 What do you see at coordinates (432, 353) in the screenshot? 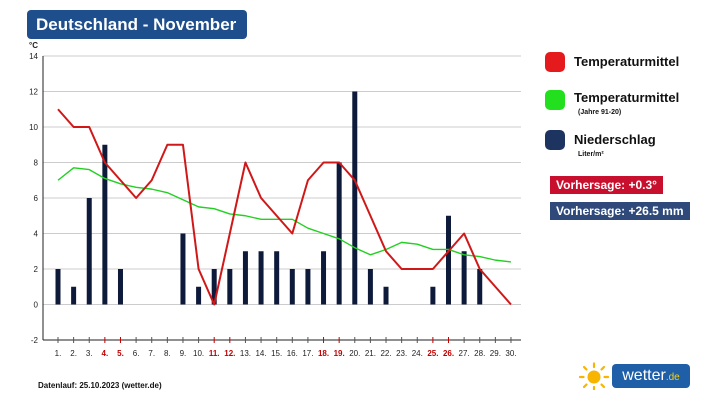
I see `x-tick-label: 25.` at bounding box center [432, 353].